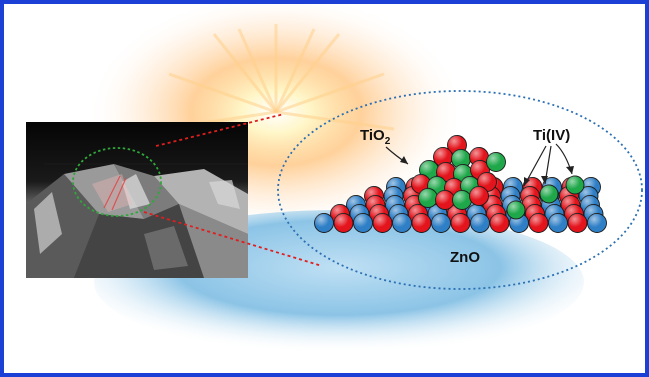 This screenshot has height=377, width=649. I want to click on zno-label: ZnO, so click(465, 257).